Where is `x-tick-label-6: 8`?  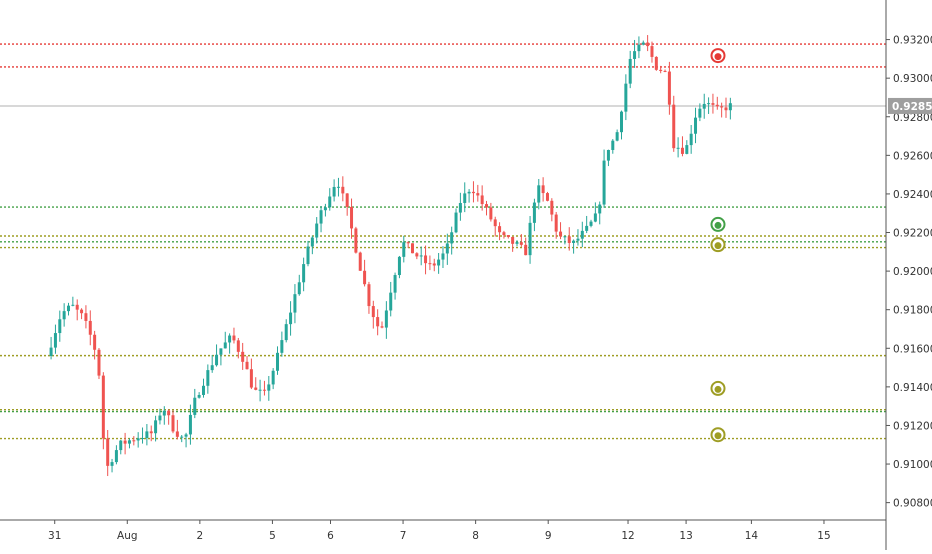
x-tick-label-6: 8 is located at coordinates (475, 536).